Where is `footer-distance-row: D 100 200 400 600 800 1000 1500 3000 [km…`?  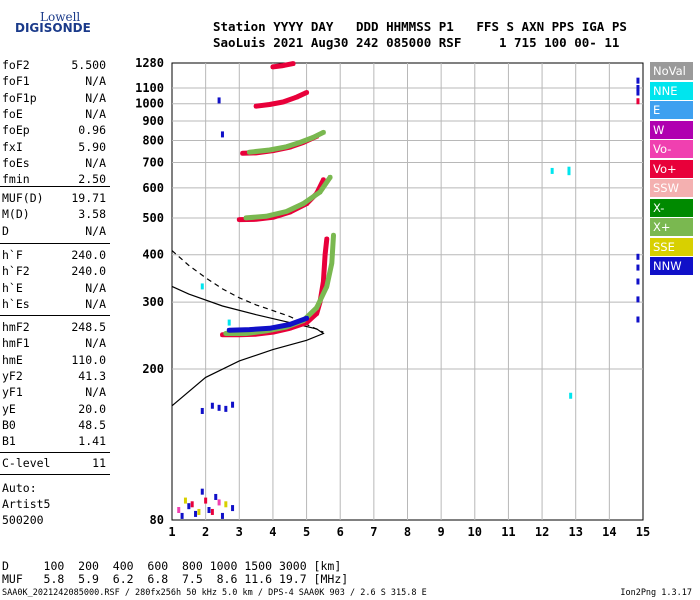
footer-distance-row: D 100 200 400 600 800 1000 1500 3000 [km… is located at coordinates (172, 566).